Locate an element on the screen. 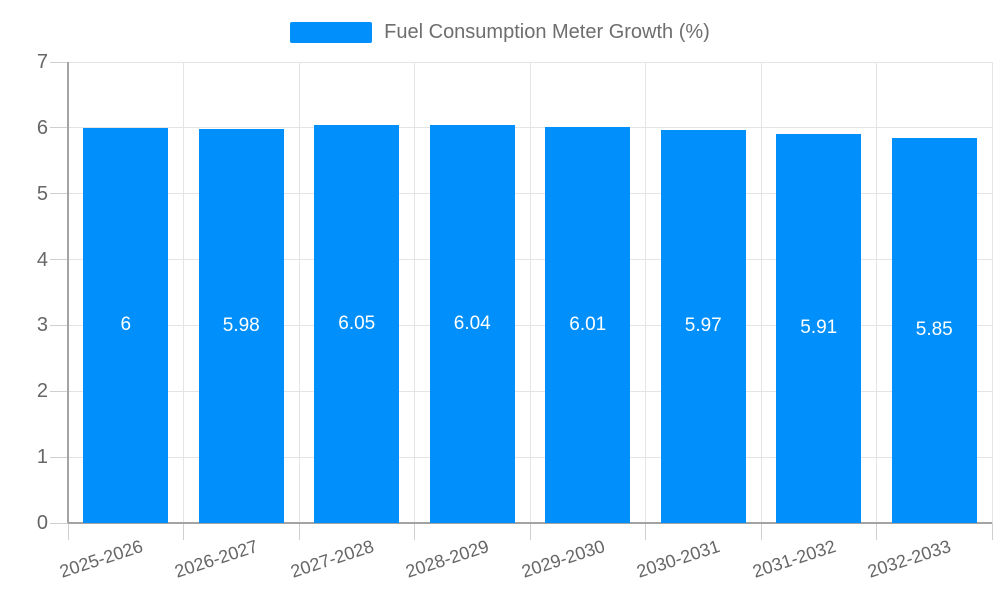  bar-value-label: 6.05 is located at coordinates (357, 323).